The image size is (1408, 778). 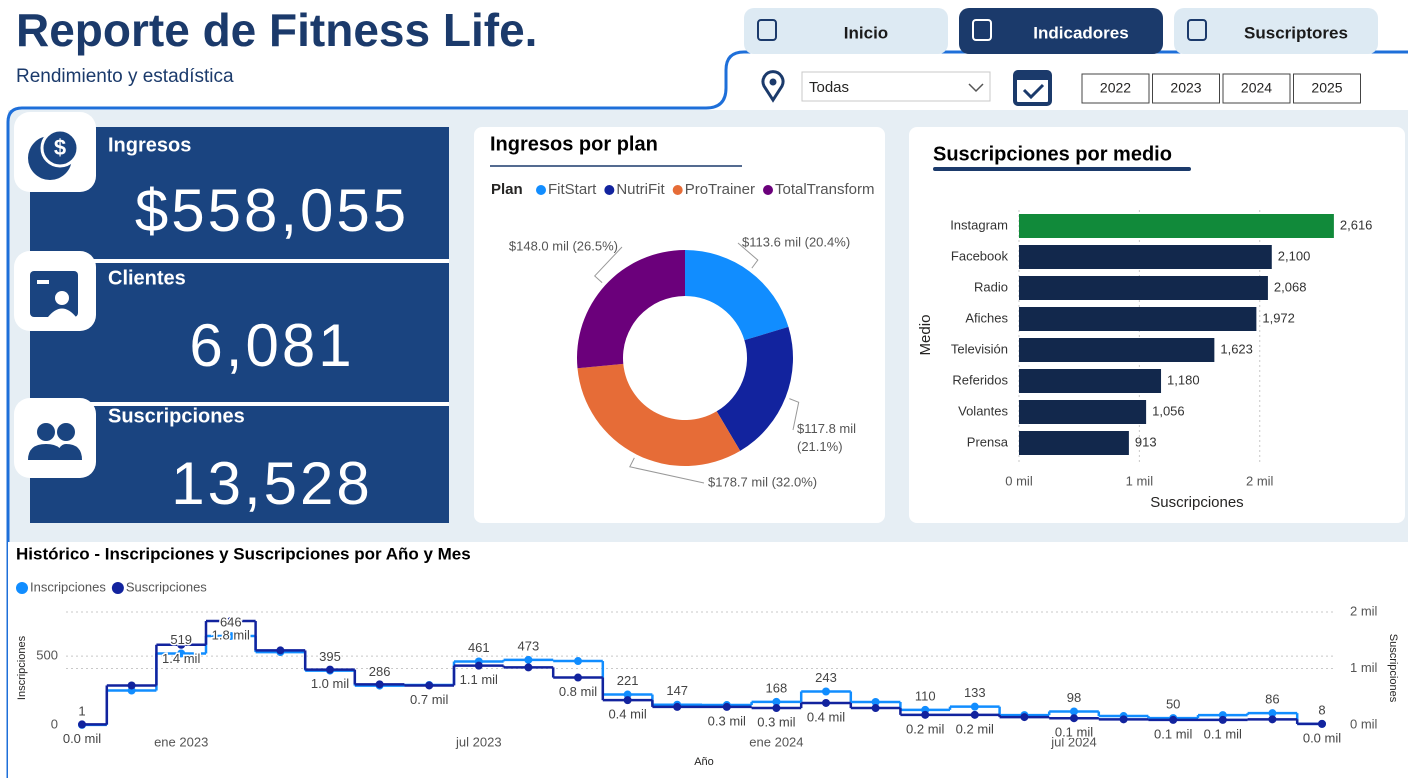 What do you see at coordinates (824, 189) in the screenshot?
I see `legend-label: TotalTransform` at bounding box center [824, 189].